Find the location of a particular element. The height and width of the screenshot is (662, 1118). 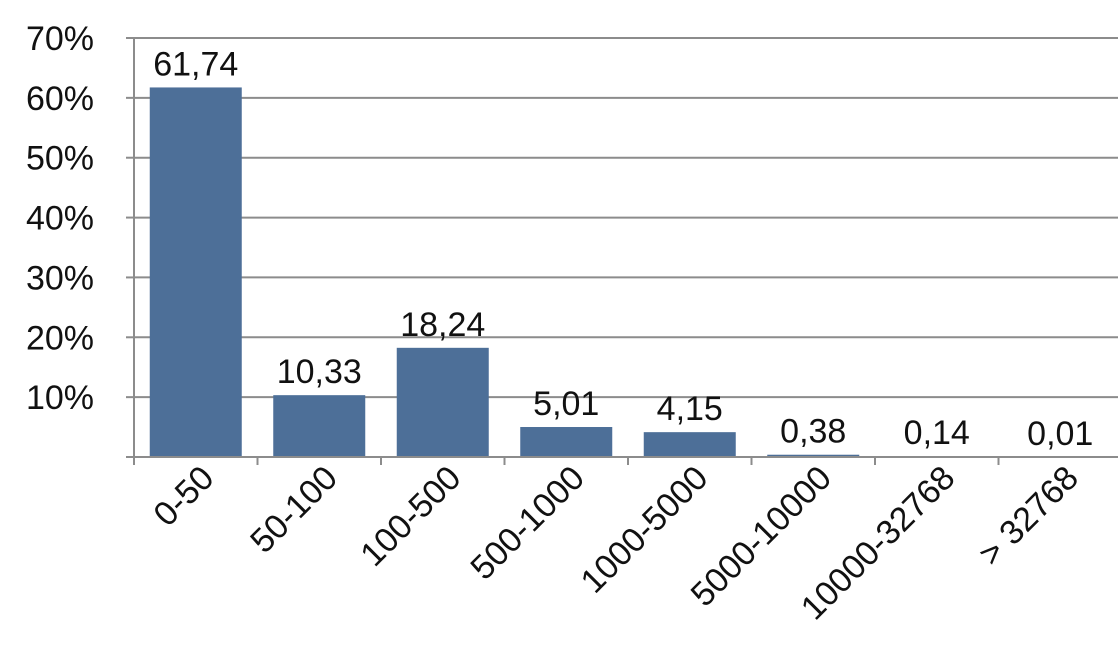

data-label: 0,14 is located at coordinates (937, 433).